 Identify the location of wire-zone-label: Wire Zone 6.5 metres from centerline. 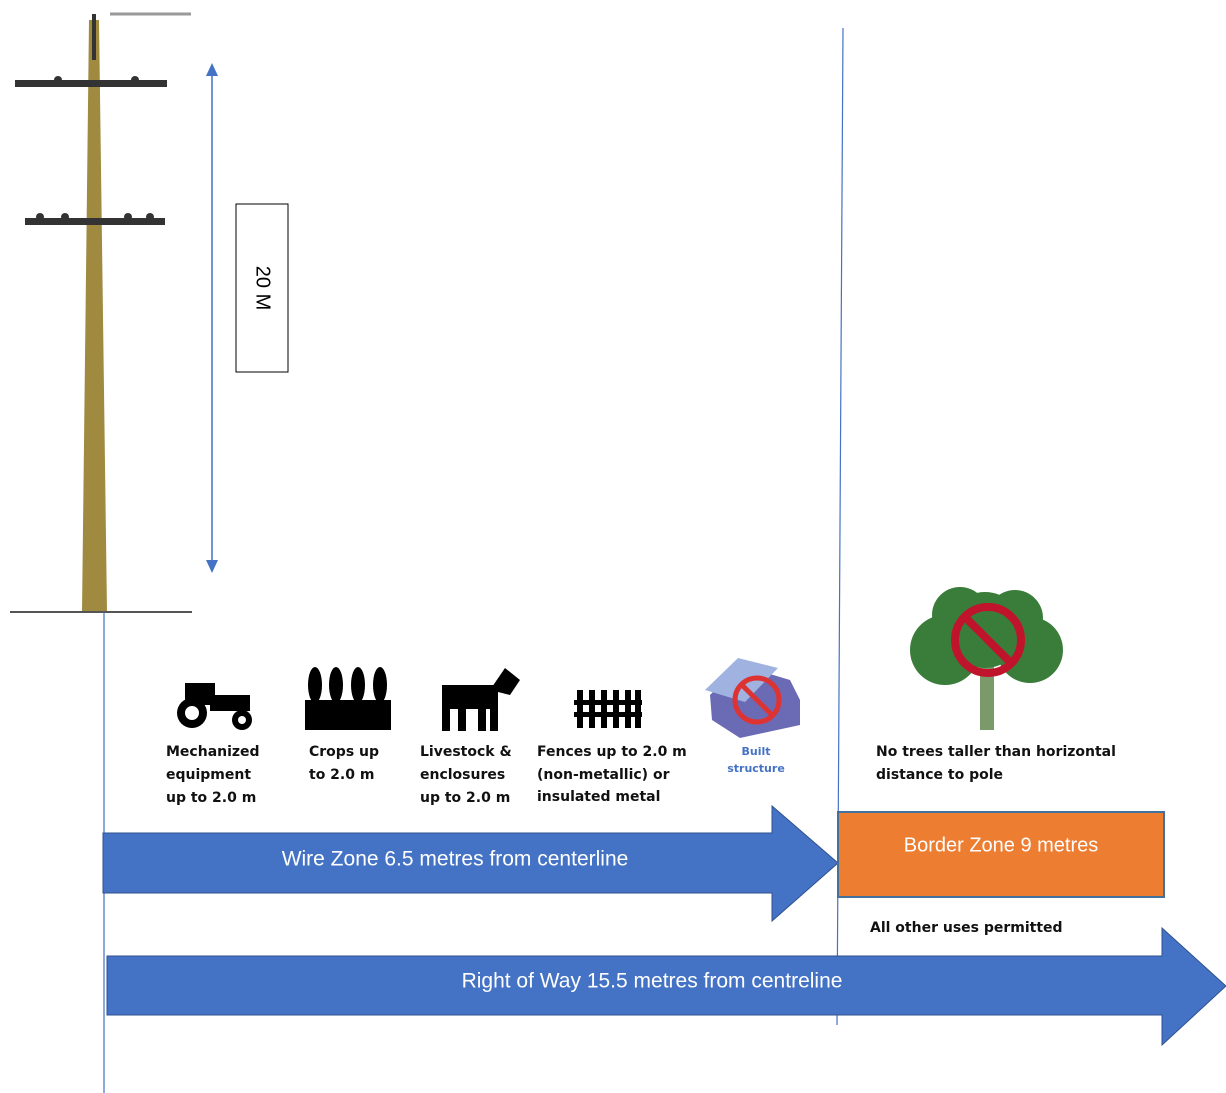
(455, 859).